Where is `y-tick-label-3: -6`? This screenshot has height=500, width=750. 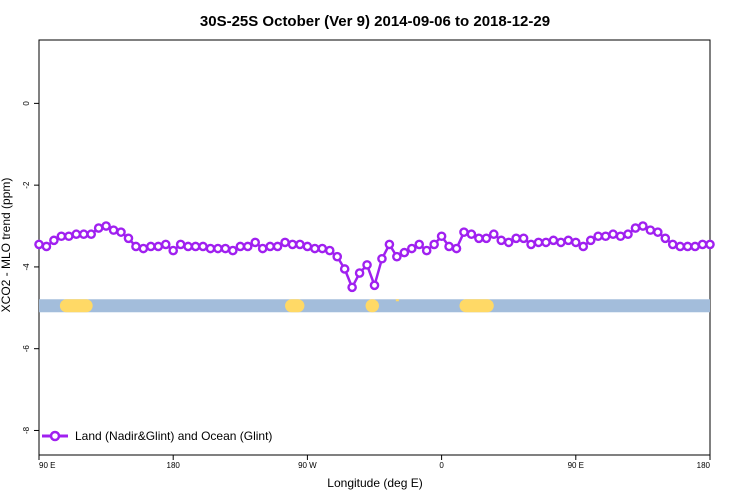 y-tick-label-3: -6 is located at coordinates (26, 349).